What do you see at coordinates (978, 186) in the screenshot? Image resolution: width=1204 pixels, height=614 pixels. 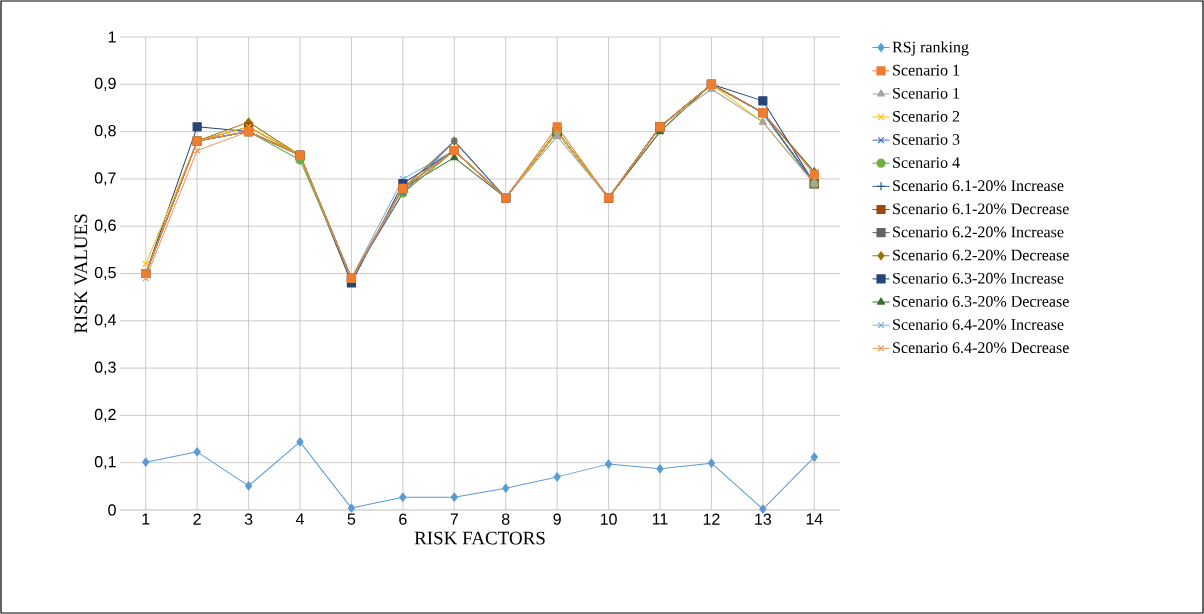 I see `legend-label: Scenario 6.1-20% Increase` at bounding box center [978, 186].